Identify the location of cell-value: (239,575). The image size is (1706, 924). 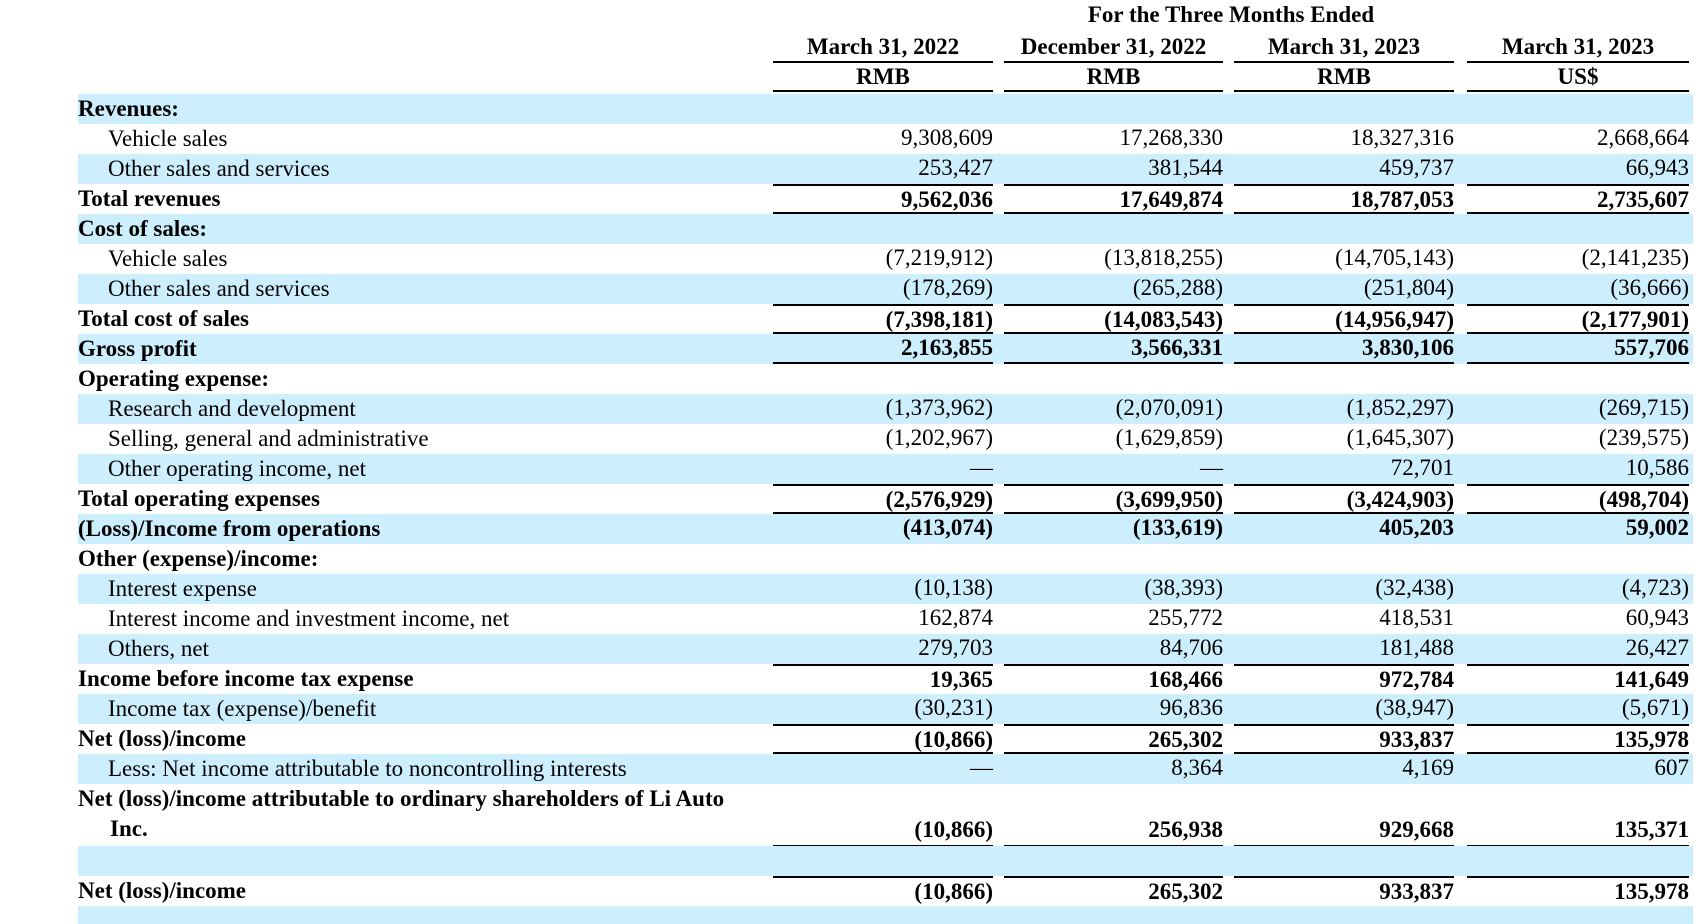
(1643, 437).